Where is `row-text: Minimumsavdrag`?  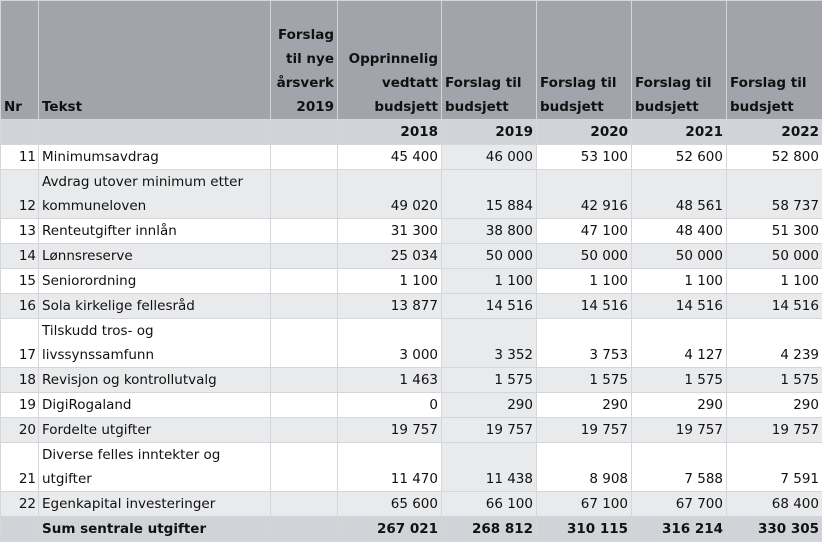
row-text: Minimumsavdrag is located at coordinates (155, 157).